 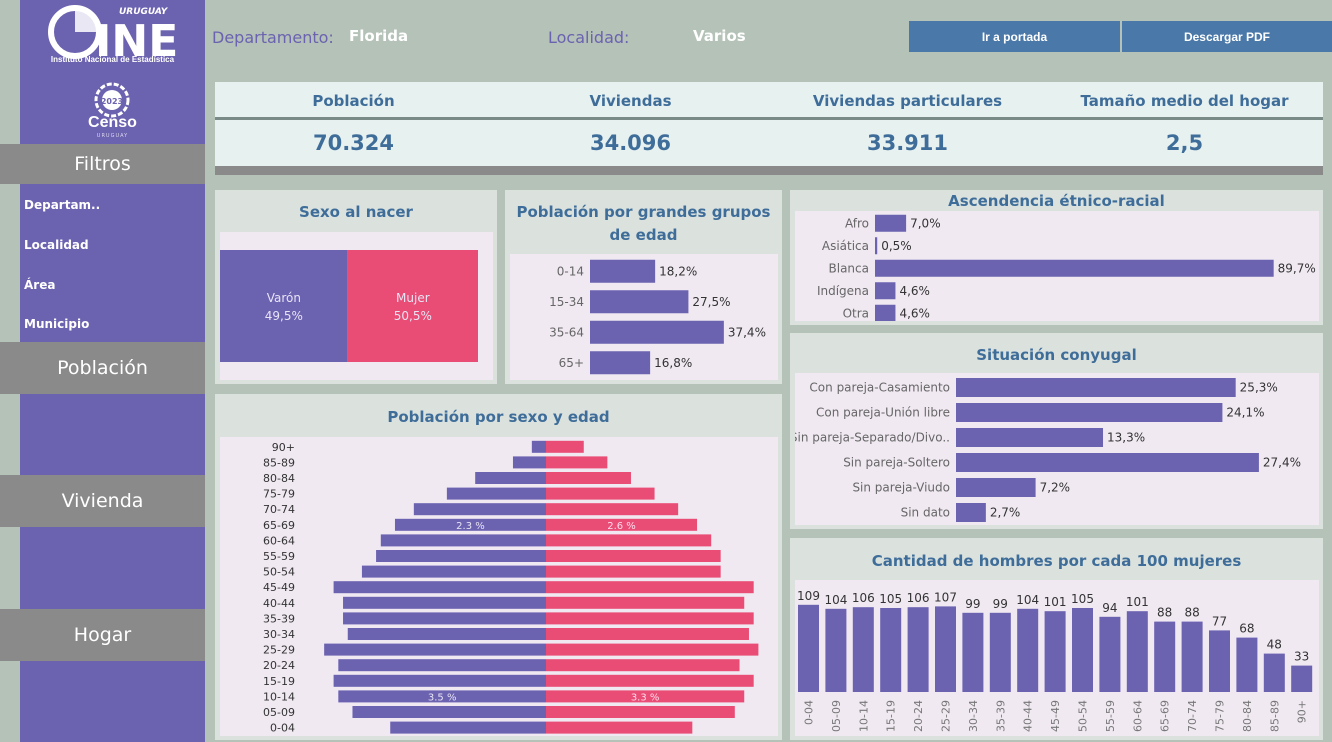 I want to click on ascendencia-value-label: 89,7%, so click(x=1297, y=268).